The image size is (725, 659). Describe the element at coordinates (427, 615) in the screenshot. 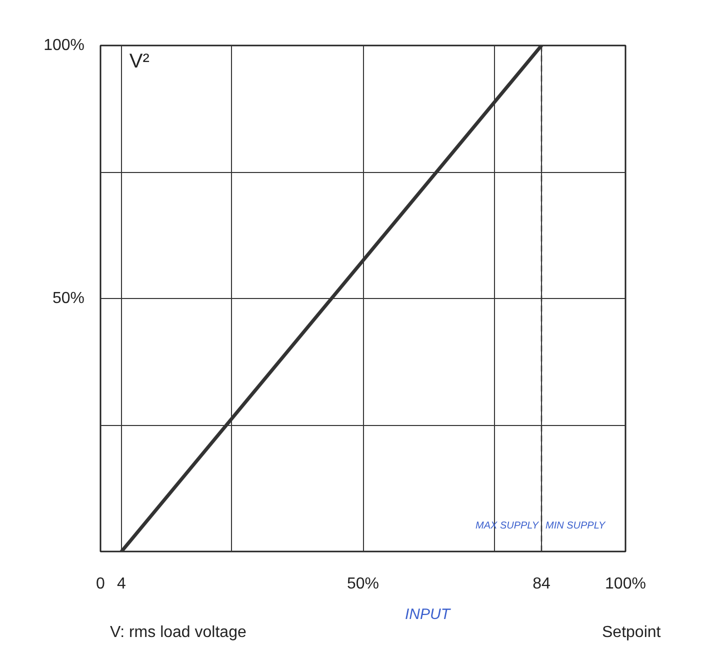

I see `text: INPUT` at that location.